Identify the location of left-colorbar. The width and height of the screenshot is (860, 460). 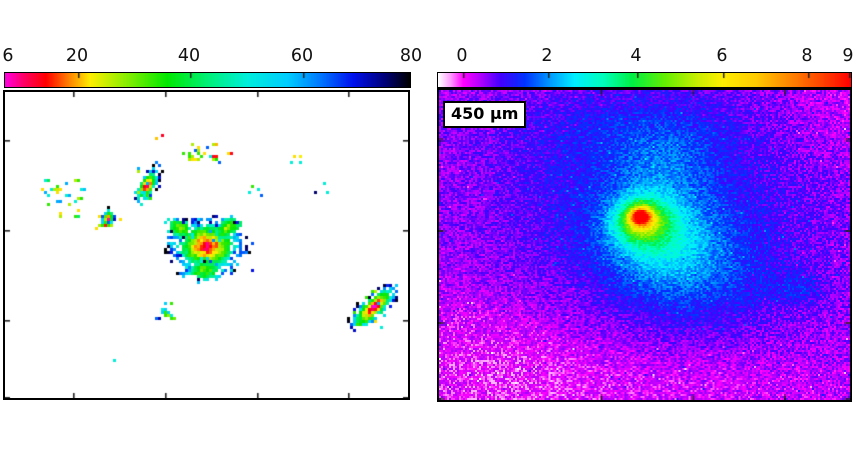
(207, 80).